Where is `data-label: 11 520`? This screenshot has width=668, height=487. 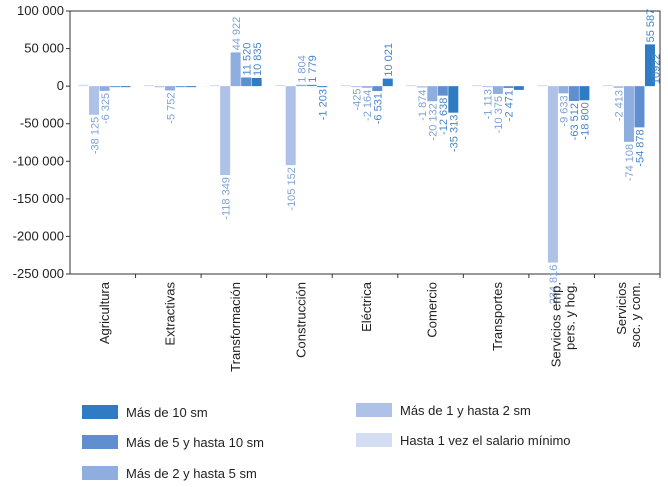
data-label: 11 520 is located at coordinates (247, 59).